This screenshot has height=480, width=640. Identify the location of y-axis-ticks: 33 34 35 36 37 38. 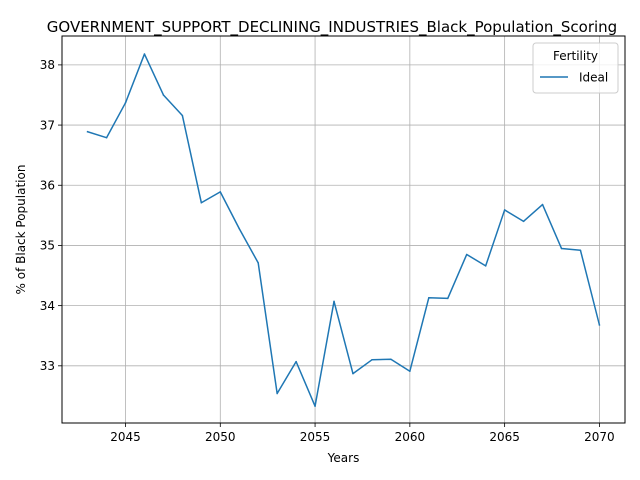
(51, 215).